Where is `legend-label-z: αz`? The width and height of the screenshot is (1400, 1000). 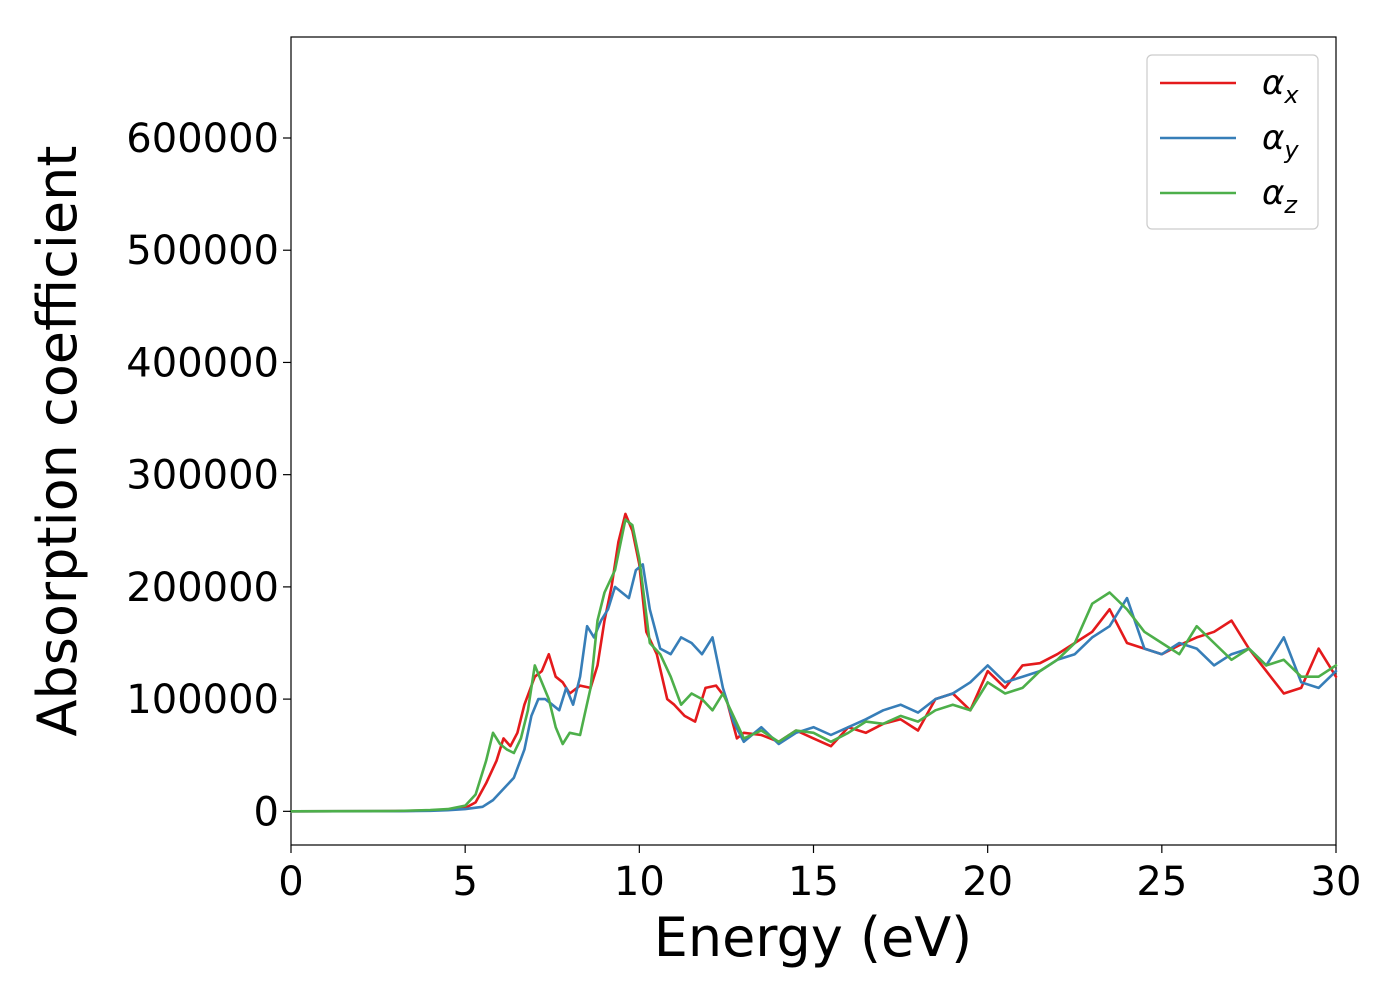 legend-label-z: αz is located at coordinates (1280, 196).